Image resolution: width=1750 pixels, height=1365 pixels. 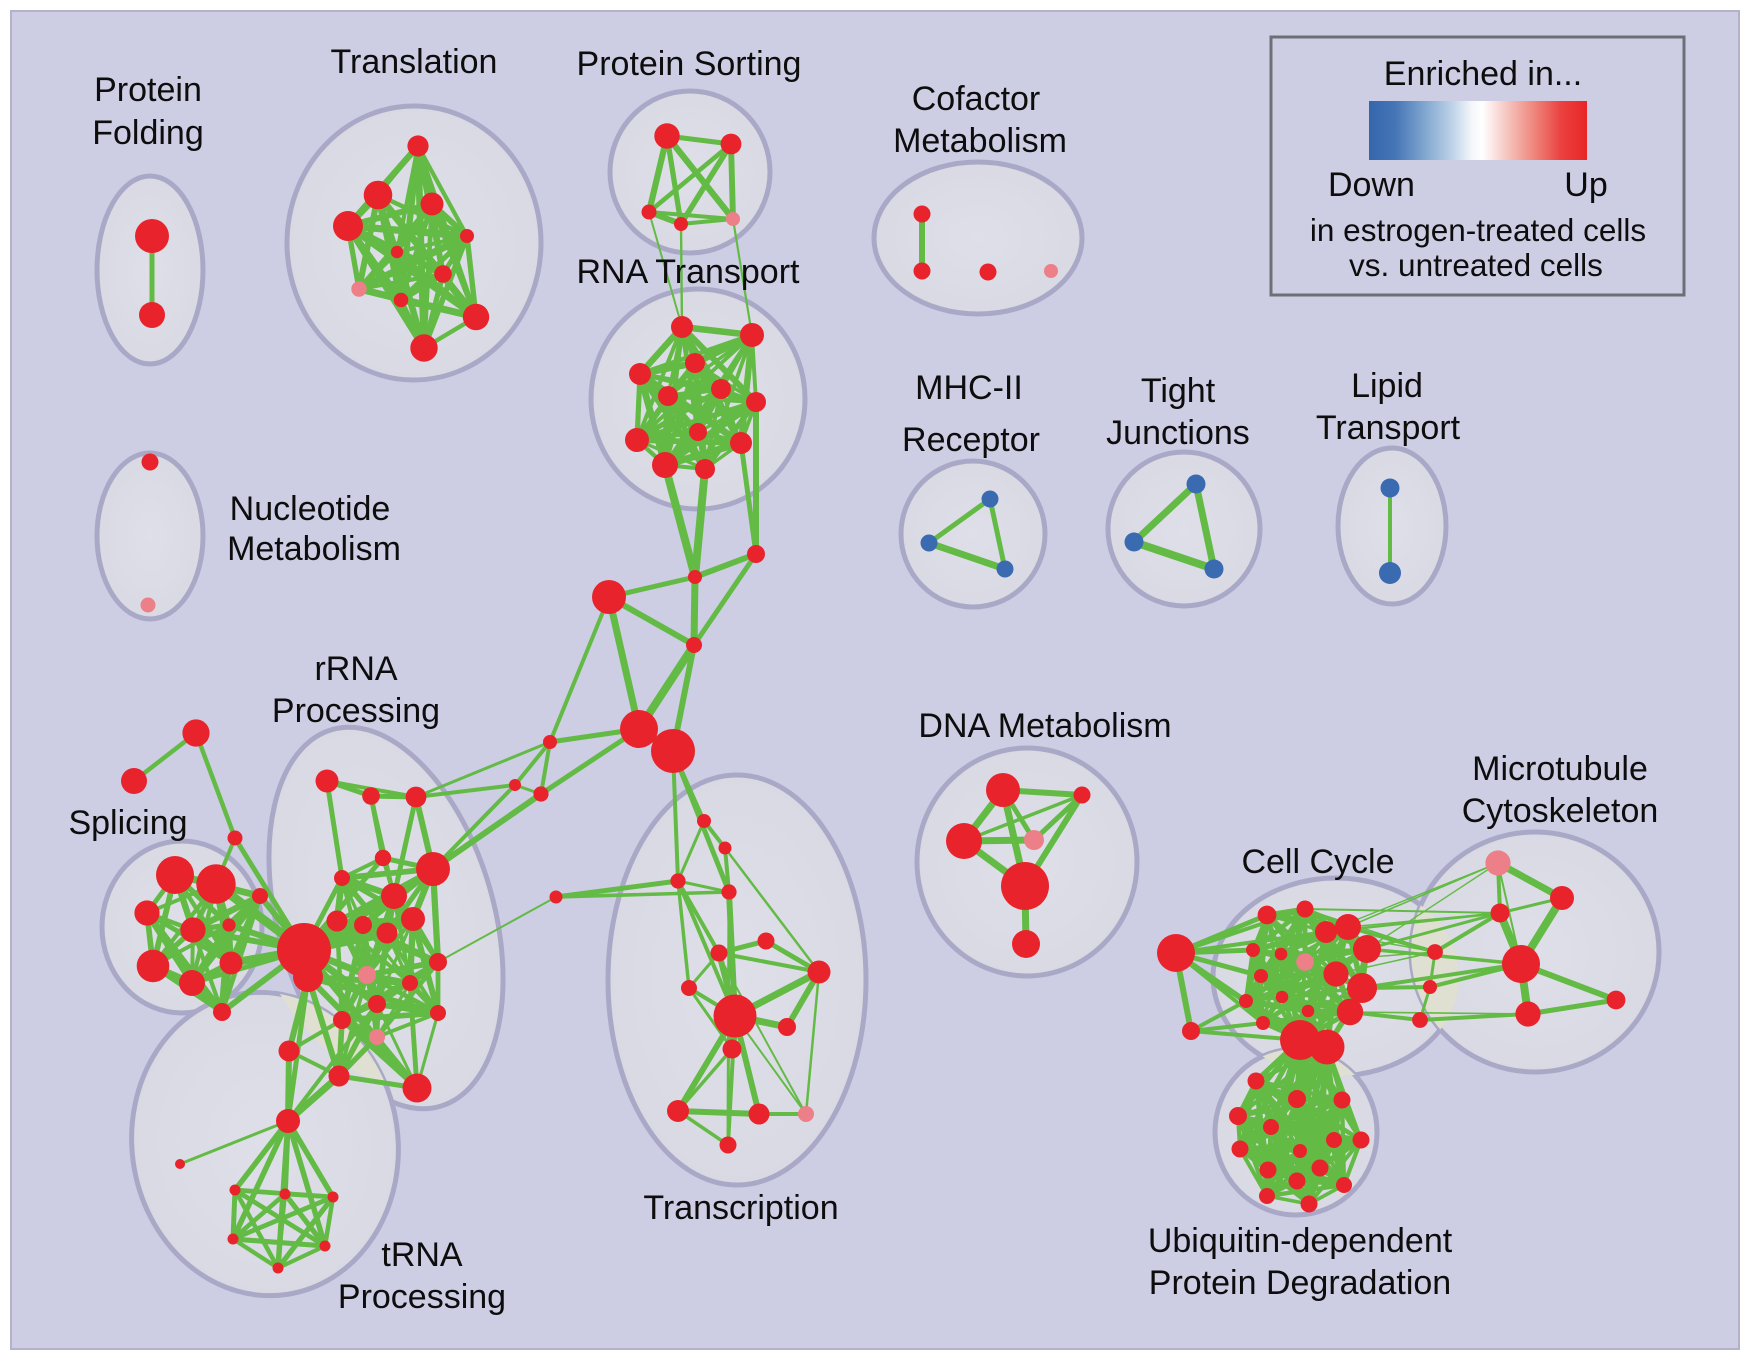 I want to click on svg-text: Ubiquitin-dependent, so click(x=1300, y=1241).